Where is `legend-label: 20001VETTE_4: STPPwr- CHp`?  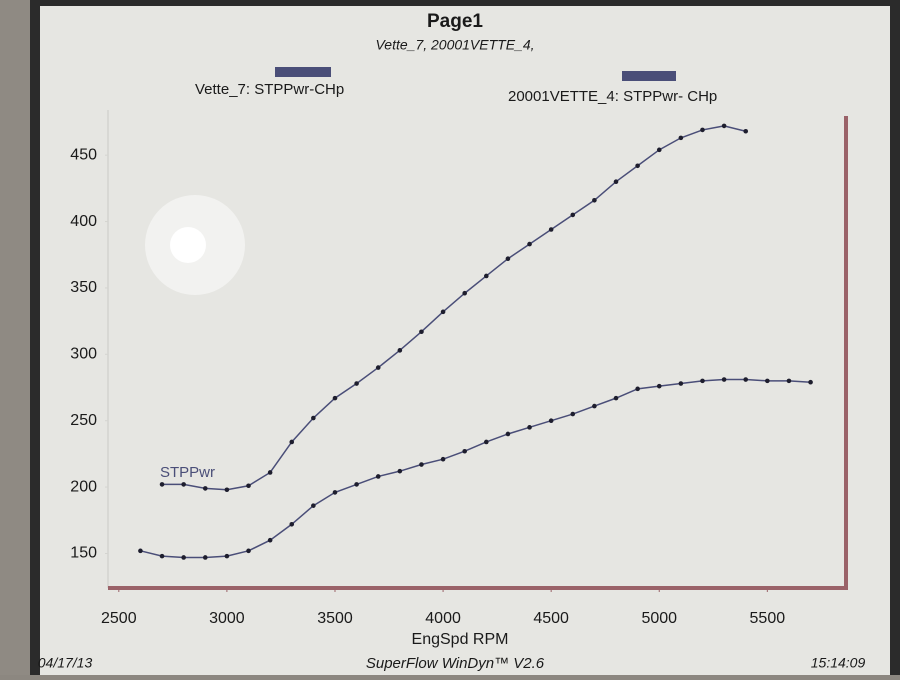 legend-label: 20001VETTE_4: STPPwr- CHp is located at coordinates (612, 96).